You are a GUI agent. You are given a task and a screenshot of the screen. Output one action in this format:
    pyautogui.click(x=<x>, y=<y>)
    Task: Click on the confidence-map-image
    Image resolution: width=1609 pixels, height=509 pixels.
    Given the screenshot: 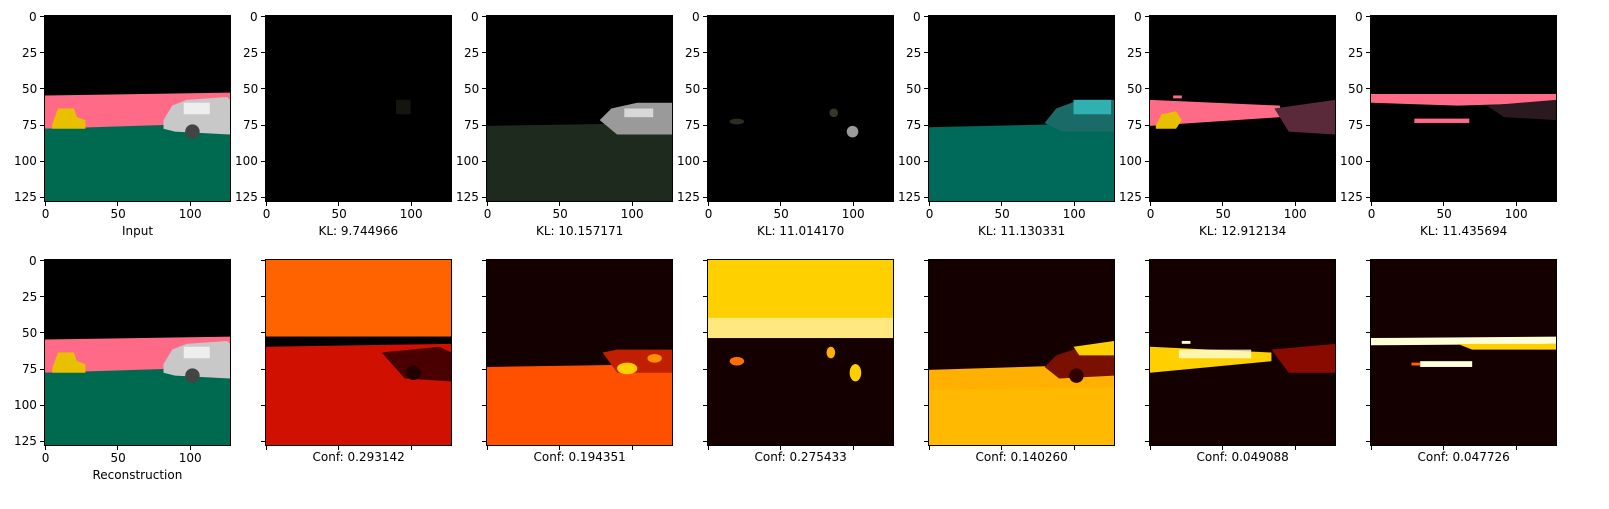 What is the action you would take?
    pyautogui.click(x=579, y=352)
    